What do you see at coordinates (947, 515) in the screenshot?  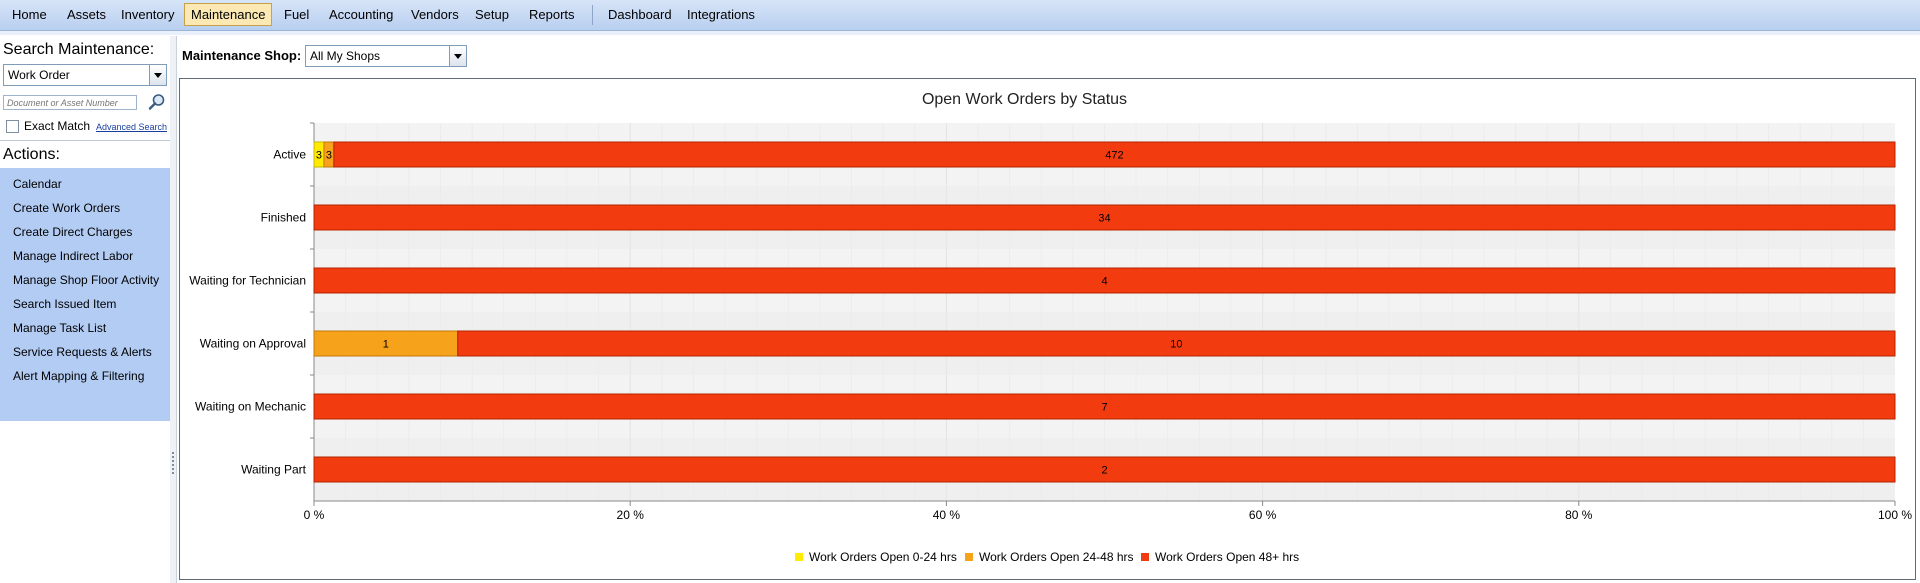 I see `x-tick-label: 40 %` at bounding box center [947, 515].